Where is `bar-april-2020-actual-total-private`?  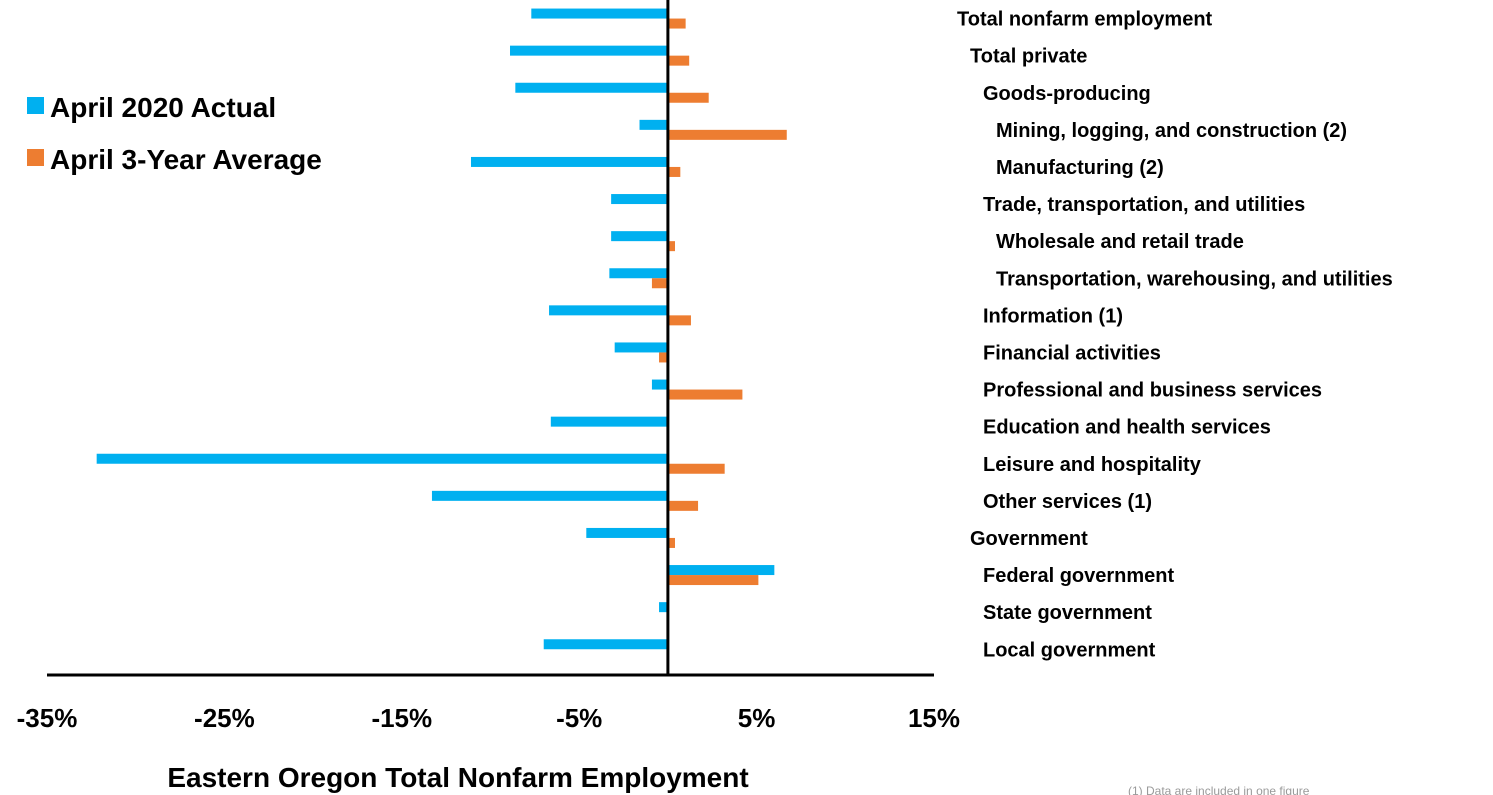
bar-april-2020-actual-total-private is located at coordinates (589, 50).